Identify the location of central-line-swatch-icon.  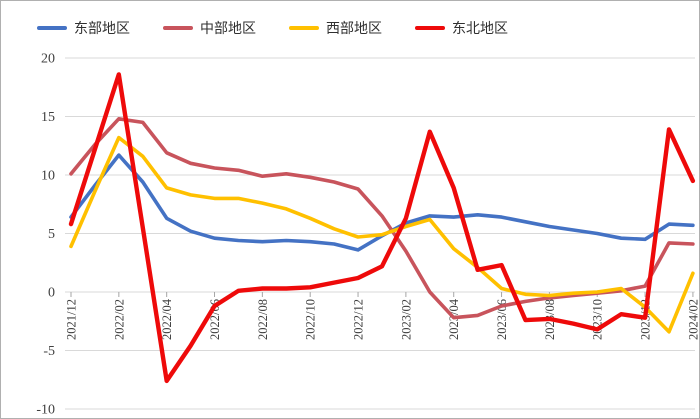
(178, 28).